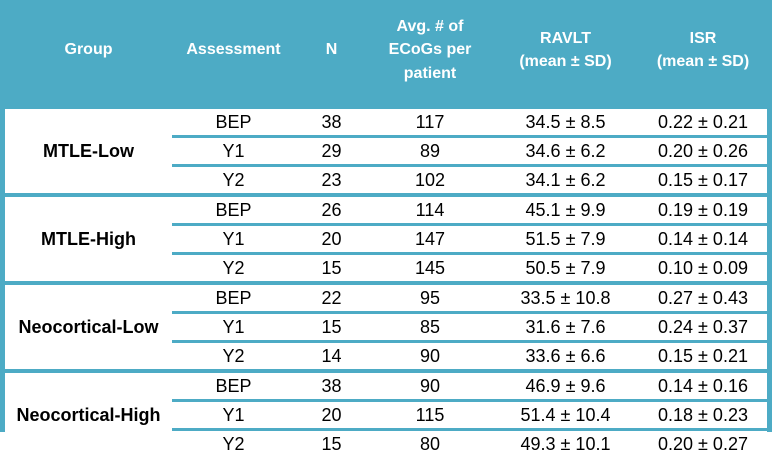  I want to click on cell-ravlt: 51.4 ± 10.4, so click(565, 415).